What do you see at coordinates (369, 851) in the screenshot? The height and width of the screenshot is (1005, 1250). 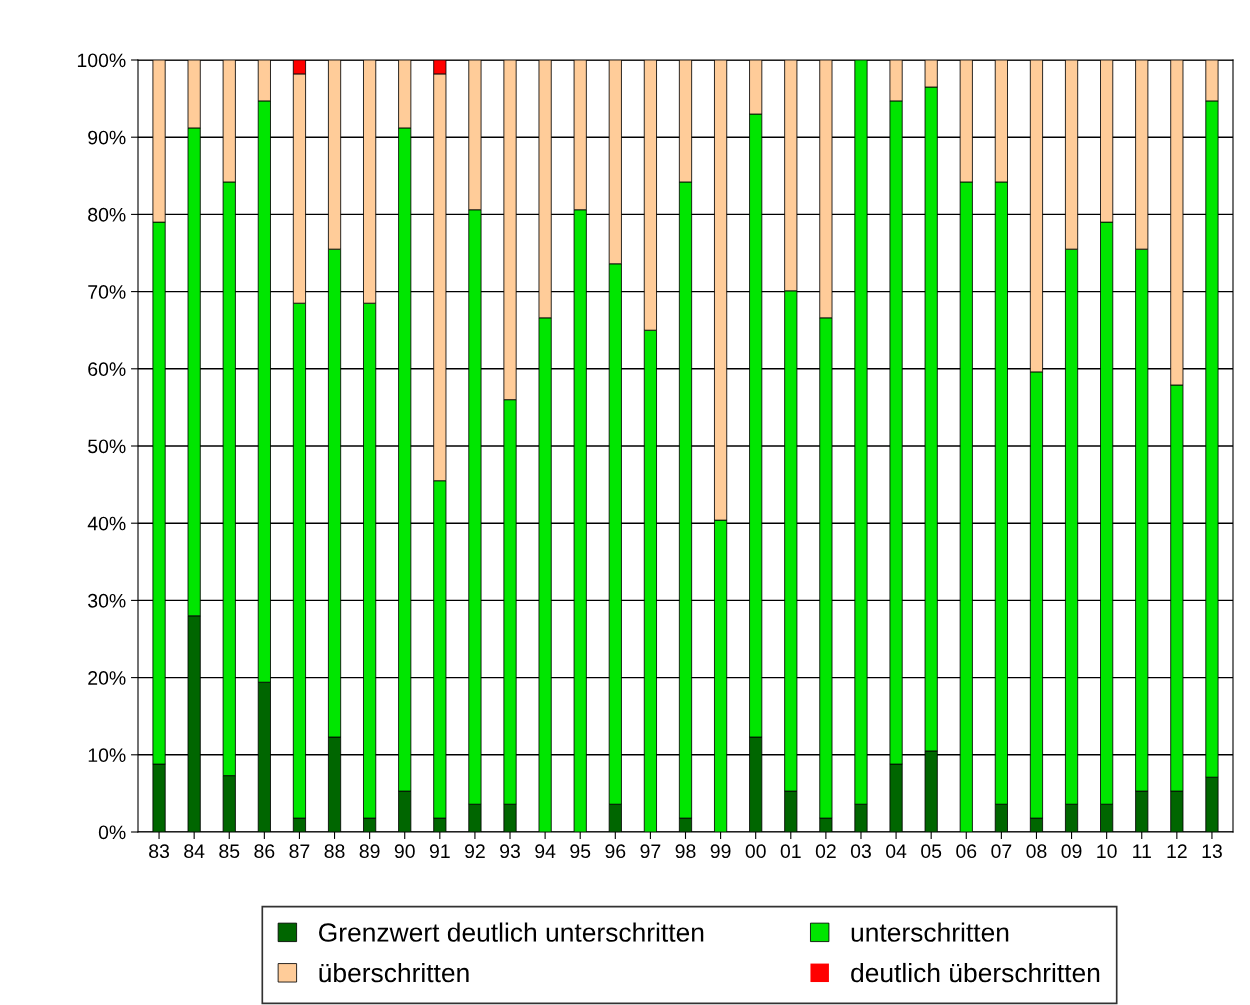 I see `x-tick-label: 89` at bounding box center [369, 851].